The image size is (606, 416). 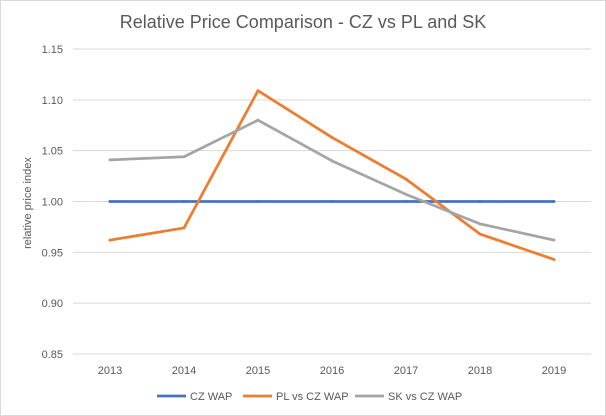 What do you see at coordinates (406, 371) in the screenshot?
I see `x-tick-label: 2017` at bounding box center [406, 371].